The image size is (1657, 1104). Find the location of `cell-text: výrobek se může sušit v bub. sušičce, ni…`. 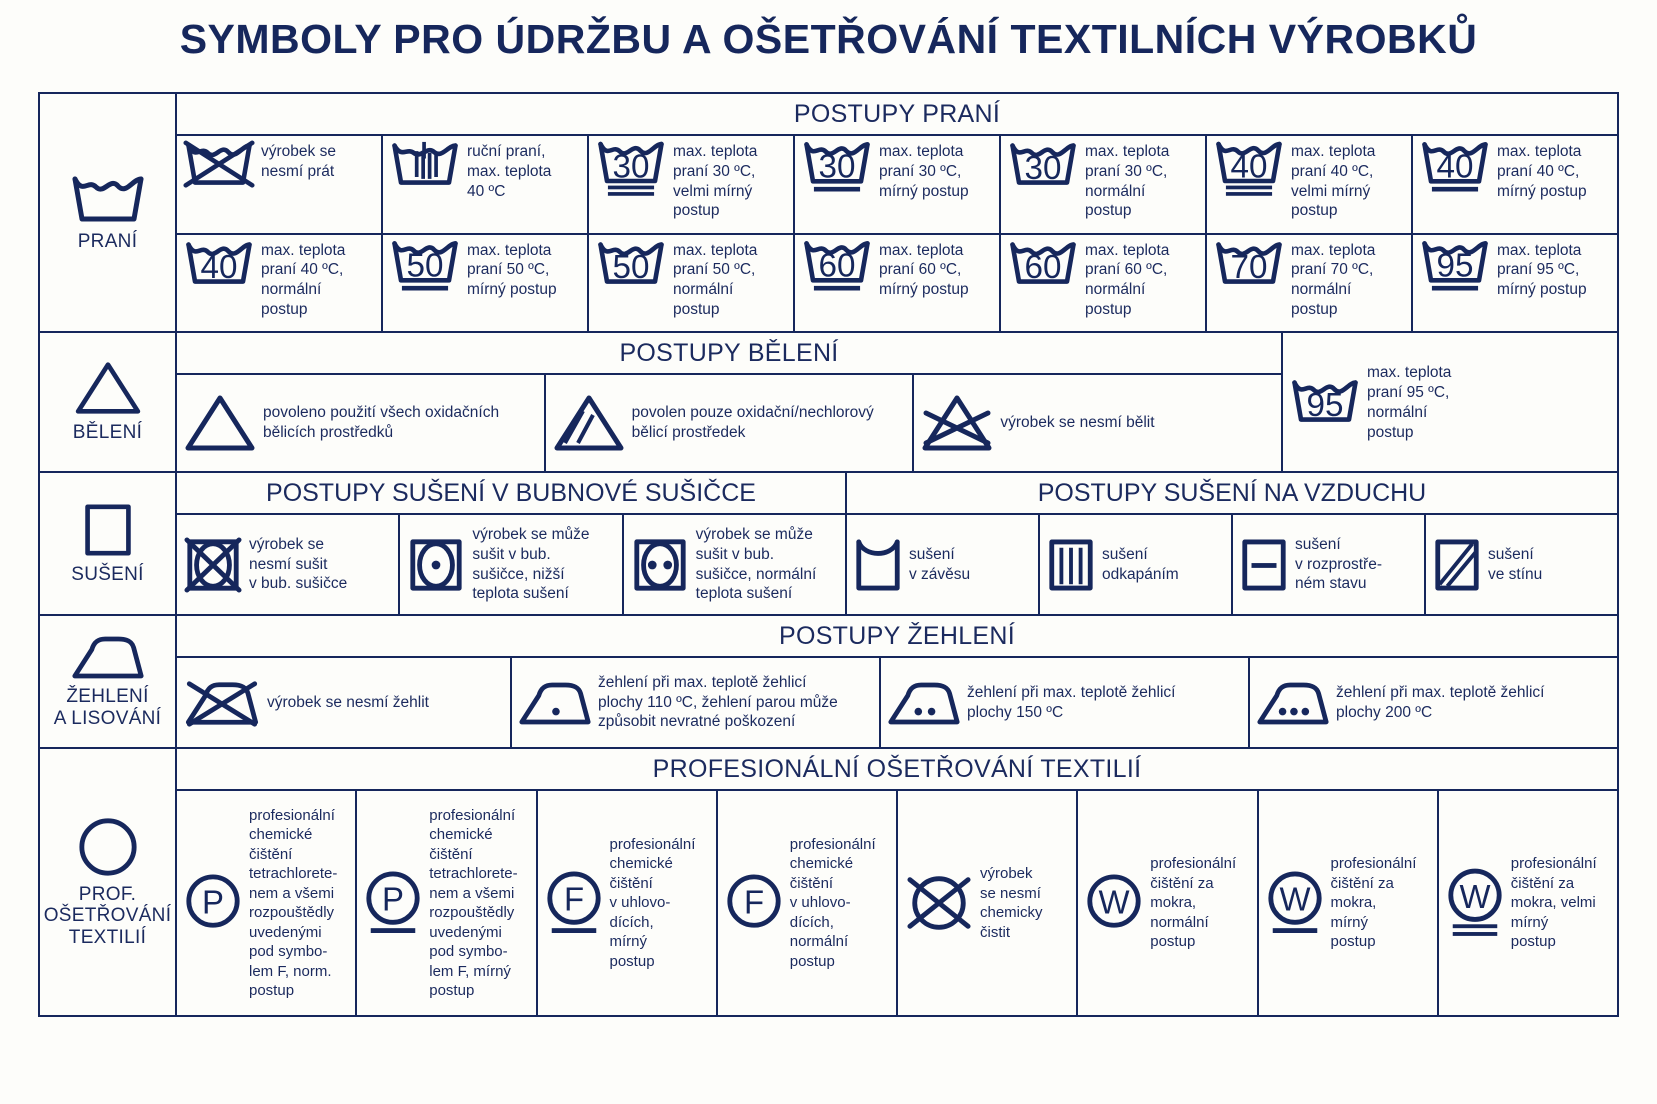

cell-text: výrobek se může sušit v bub. sušičce, ni… is located at coordinates (531, 564).